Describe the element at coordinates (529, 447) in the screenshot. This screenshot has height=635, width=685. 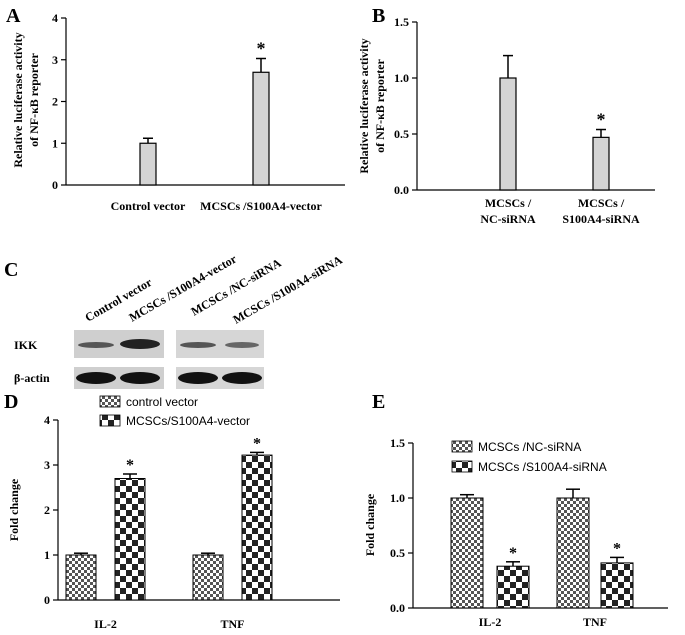
I see `legend-label: MCSCs /NC-siRNA` at that location.